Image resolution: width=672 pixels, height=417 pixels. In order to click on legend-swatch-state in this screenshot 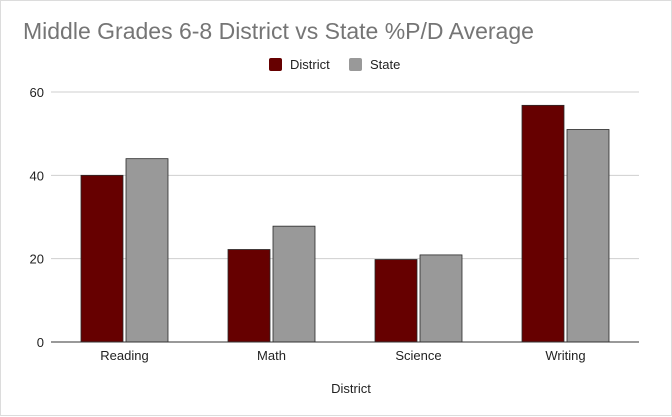, I will do `click(355, 64)`.